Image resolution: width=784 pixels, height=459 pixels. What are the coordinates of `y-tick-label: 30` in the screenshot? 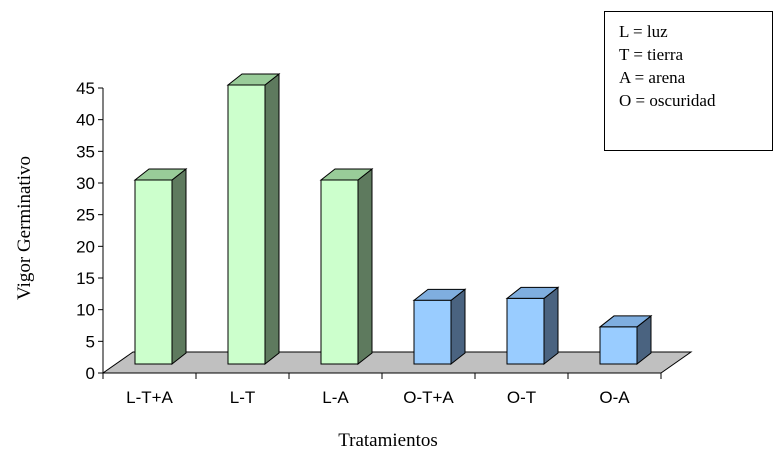 It's located at (85, 183).